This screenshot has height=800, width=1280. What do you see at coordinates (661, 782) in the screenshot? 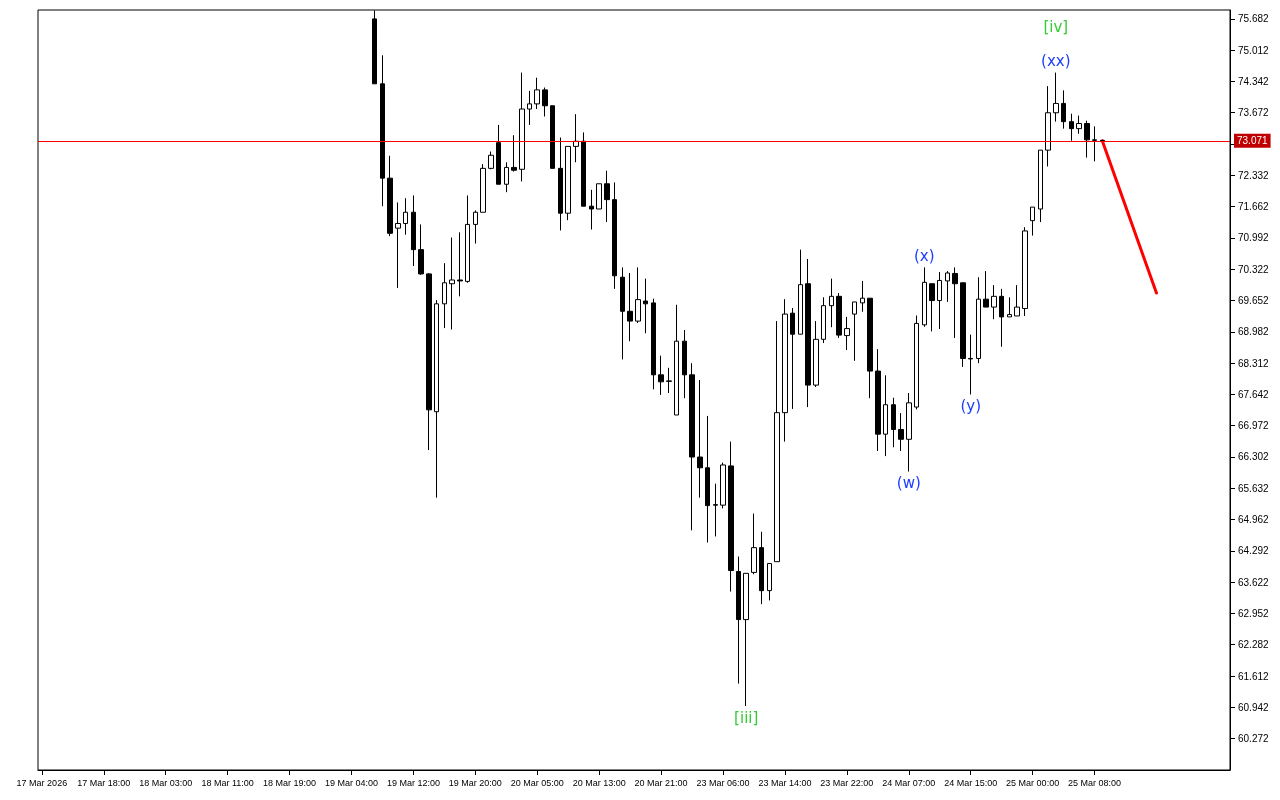
I see `x-tick-label: 20 Mar 21:00` at bounding box center [661, 782].